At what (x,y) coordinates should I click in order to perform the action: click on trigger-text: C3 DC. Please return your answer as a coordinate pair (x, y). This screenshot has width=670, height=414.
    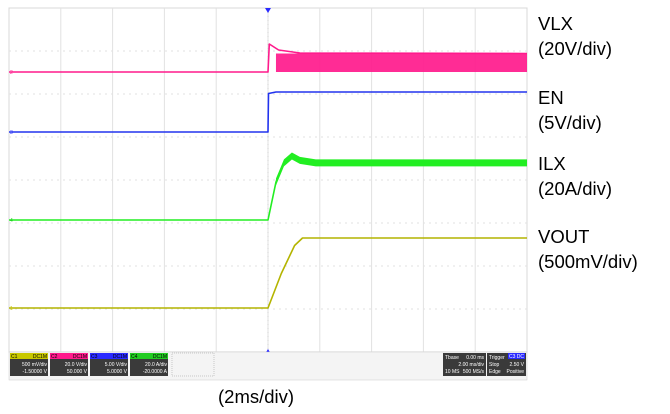
    Looking at the image, I should click on (516, 357).